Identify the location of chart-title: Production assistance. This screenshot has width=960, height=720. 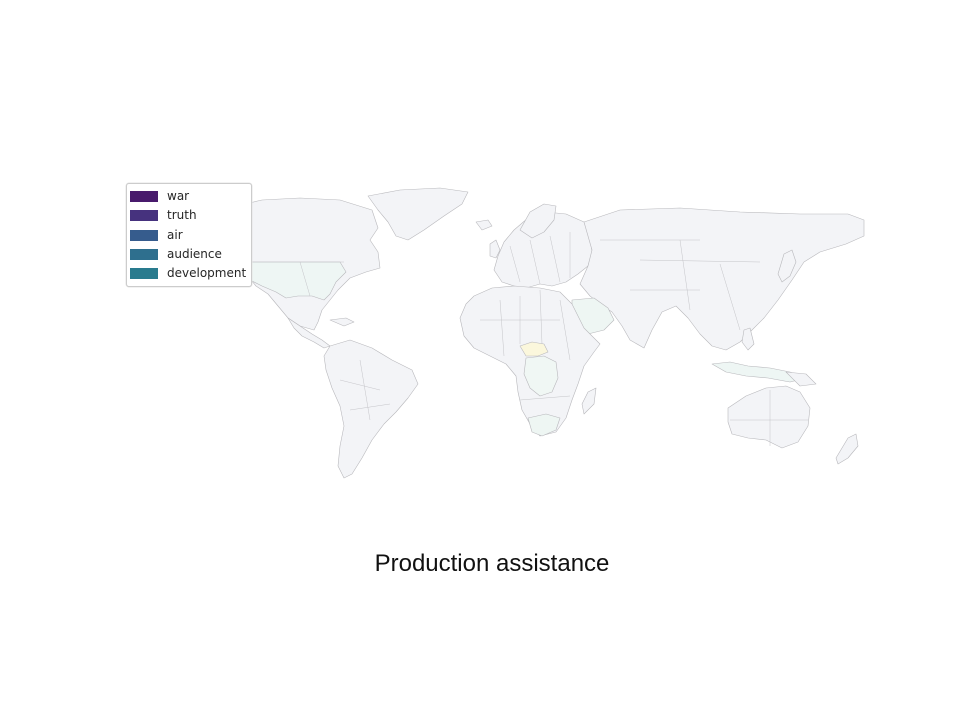
(492, 563).